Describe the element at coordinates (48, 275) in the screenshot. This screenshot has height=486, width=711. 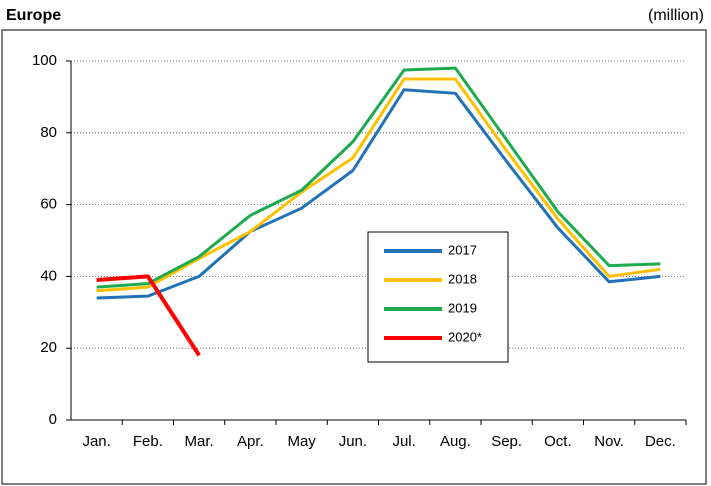
I see `y-tick-label: 40` at that location.